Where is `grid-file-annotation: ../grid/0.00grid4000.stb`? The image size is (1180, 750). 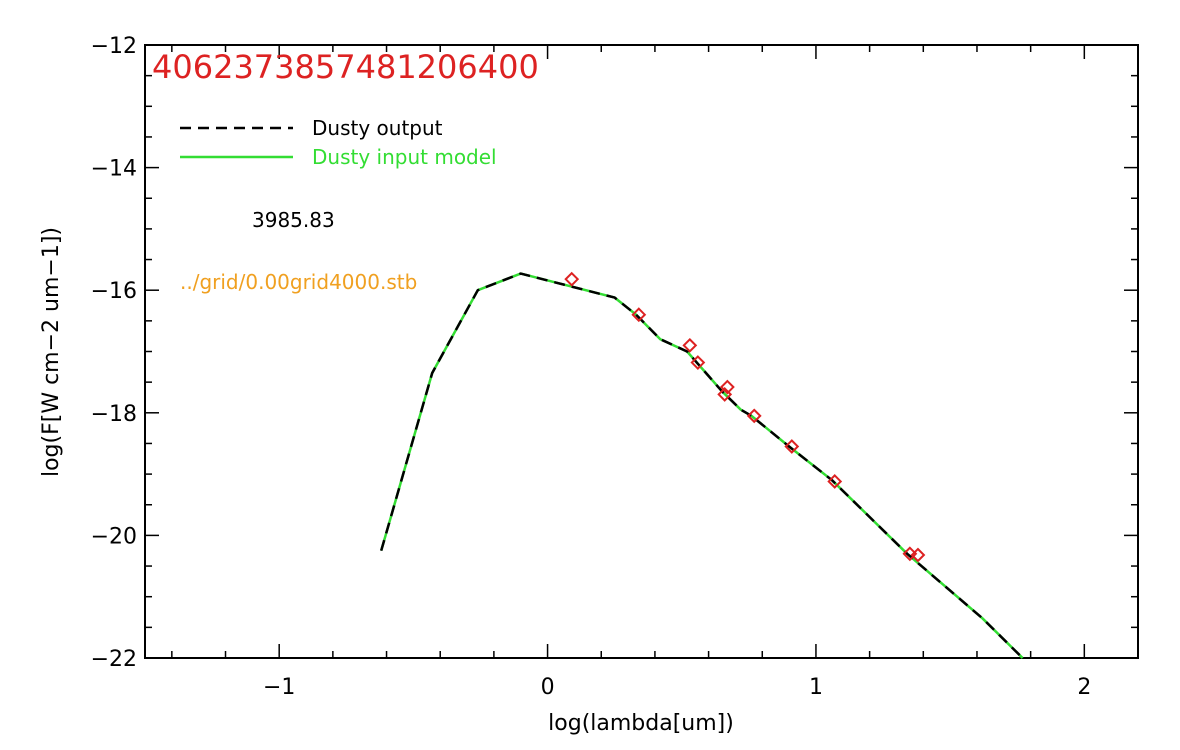 grid-file-annotation: ../grid/0.00grid4000.stb is located at coordinates (298, 282).